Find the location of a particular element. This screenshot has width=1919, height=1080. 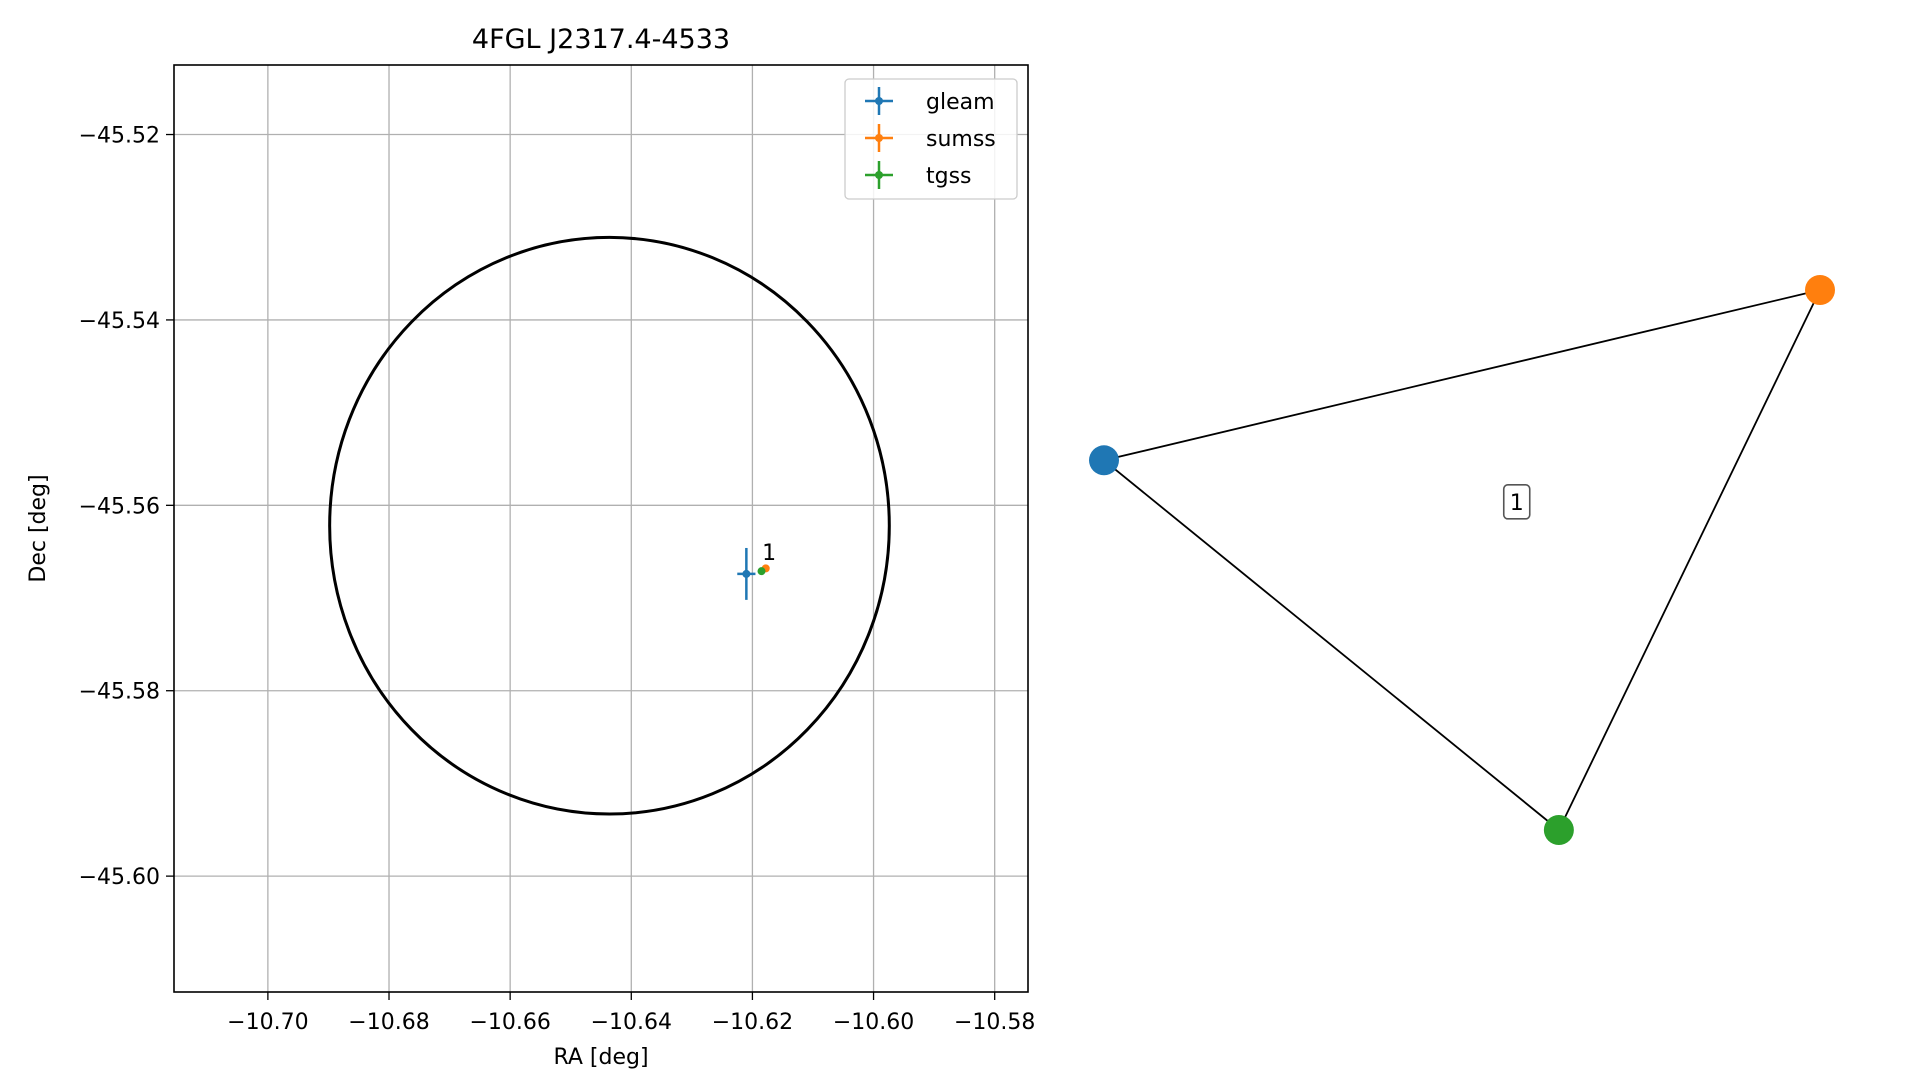

node-sumss is located at coordinates (1820, 290).